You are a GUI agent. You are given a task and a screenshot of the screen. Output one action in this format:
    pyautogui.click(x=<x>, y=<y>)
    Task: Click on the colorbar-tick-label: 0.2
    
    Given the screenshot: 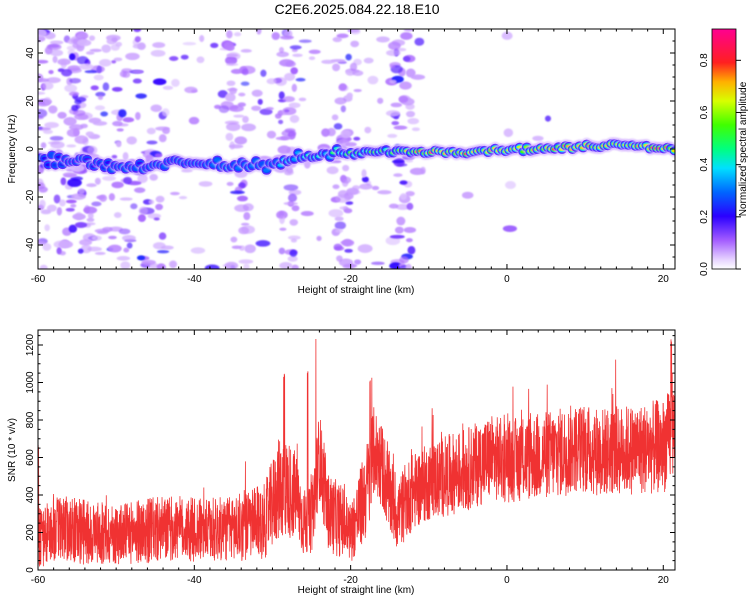 What is the action you would take?
    pyautogui.click(x=704, y=216)
    